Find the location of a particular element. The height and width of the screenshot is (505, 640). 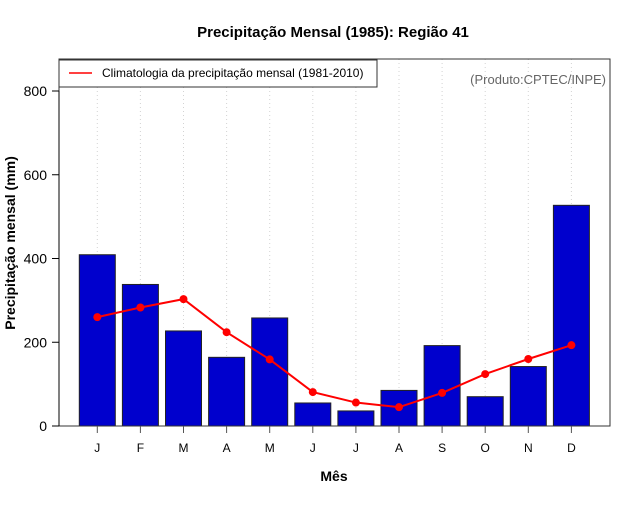

y-tick-label: 400 is located at coordinates (36, 259).